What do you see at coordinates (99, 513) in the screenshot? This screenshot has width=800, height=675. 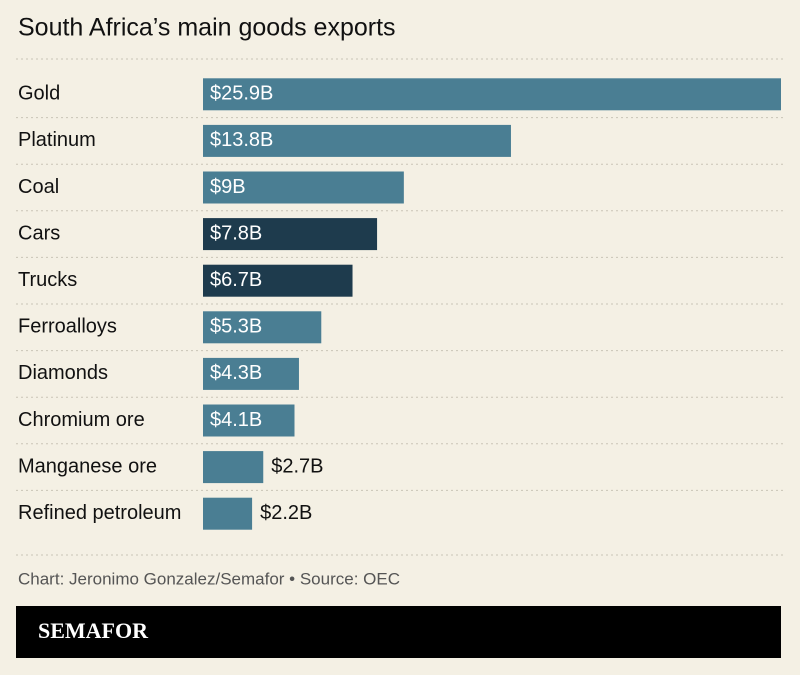 I see `category-label: Refined petroleum` at bounding box center [99, 513].